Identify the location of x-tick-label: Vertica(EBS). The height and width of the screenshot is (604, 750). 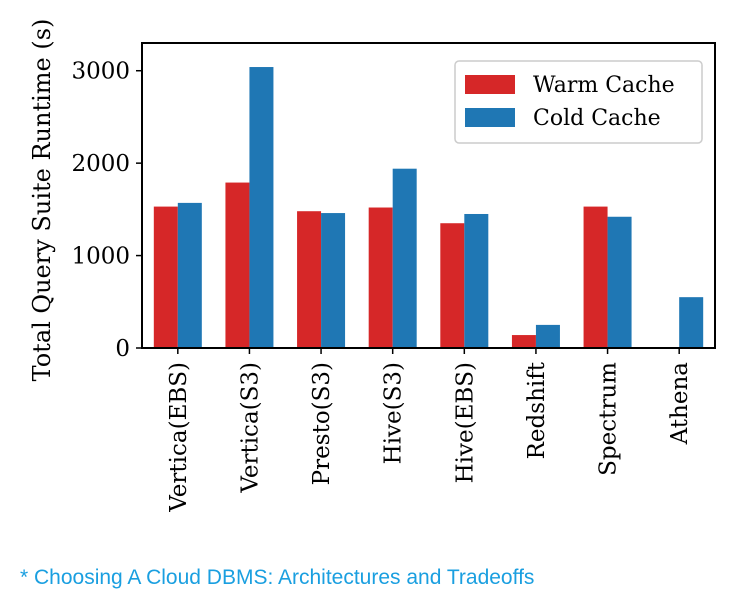
(179, 437).